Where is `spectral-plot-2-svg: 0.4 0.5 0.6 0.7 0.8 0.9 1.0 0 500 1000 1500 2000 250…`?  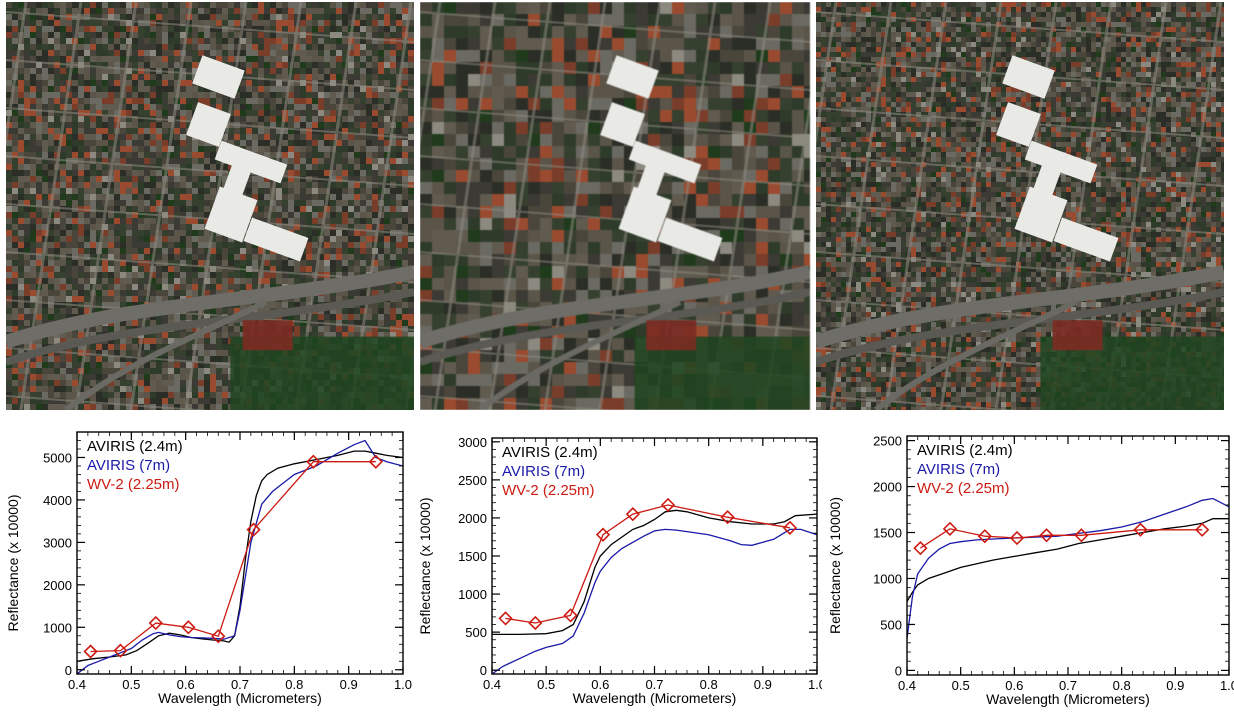
spectral-plot-2-svg: 0.4 0.5 0.6 0.7 0.8 0.9 1.0 0 500 1000 1500 2000 250… is located at coordinates (619, 570).